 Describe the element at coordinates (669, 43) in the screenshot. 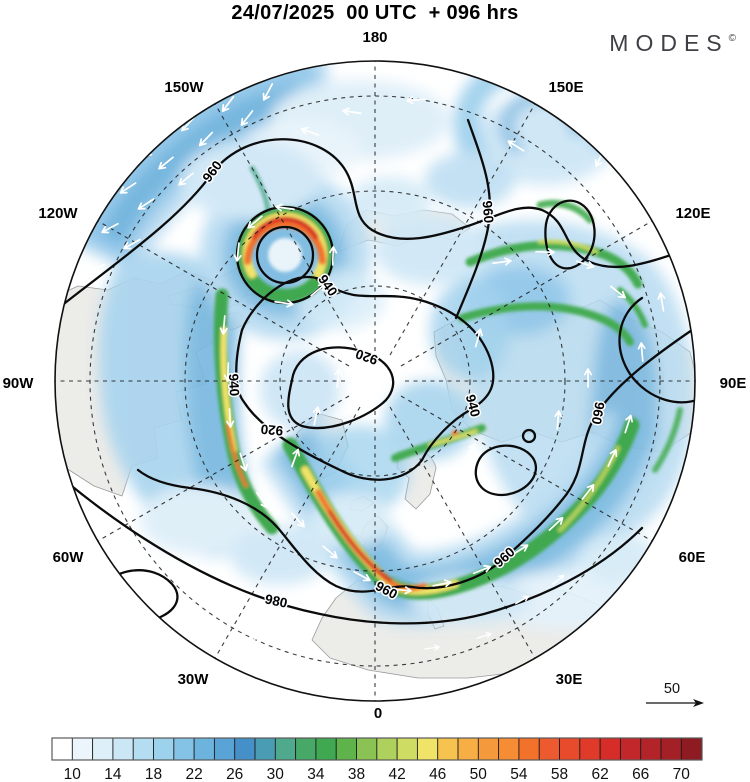

I see `modes-logo-text: MODES` at that location.